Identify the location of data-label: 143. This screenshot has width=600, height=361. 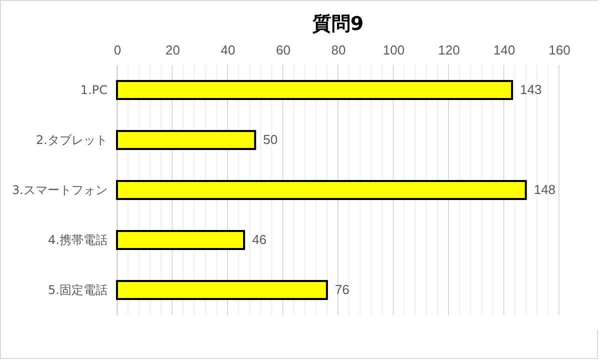
(531, 89).